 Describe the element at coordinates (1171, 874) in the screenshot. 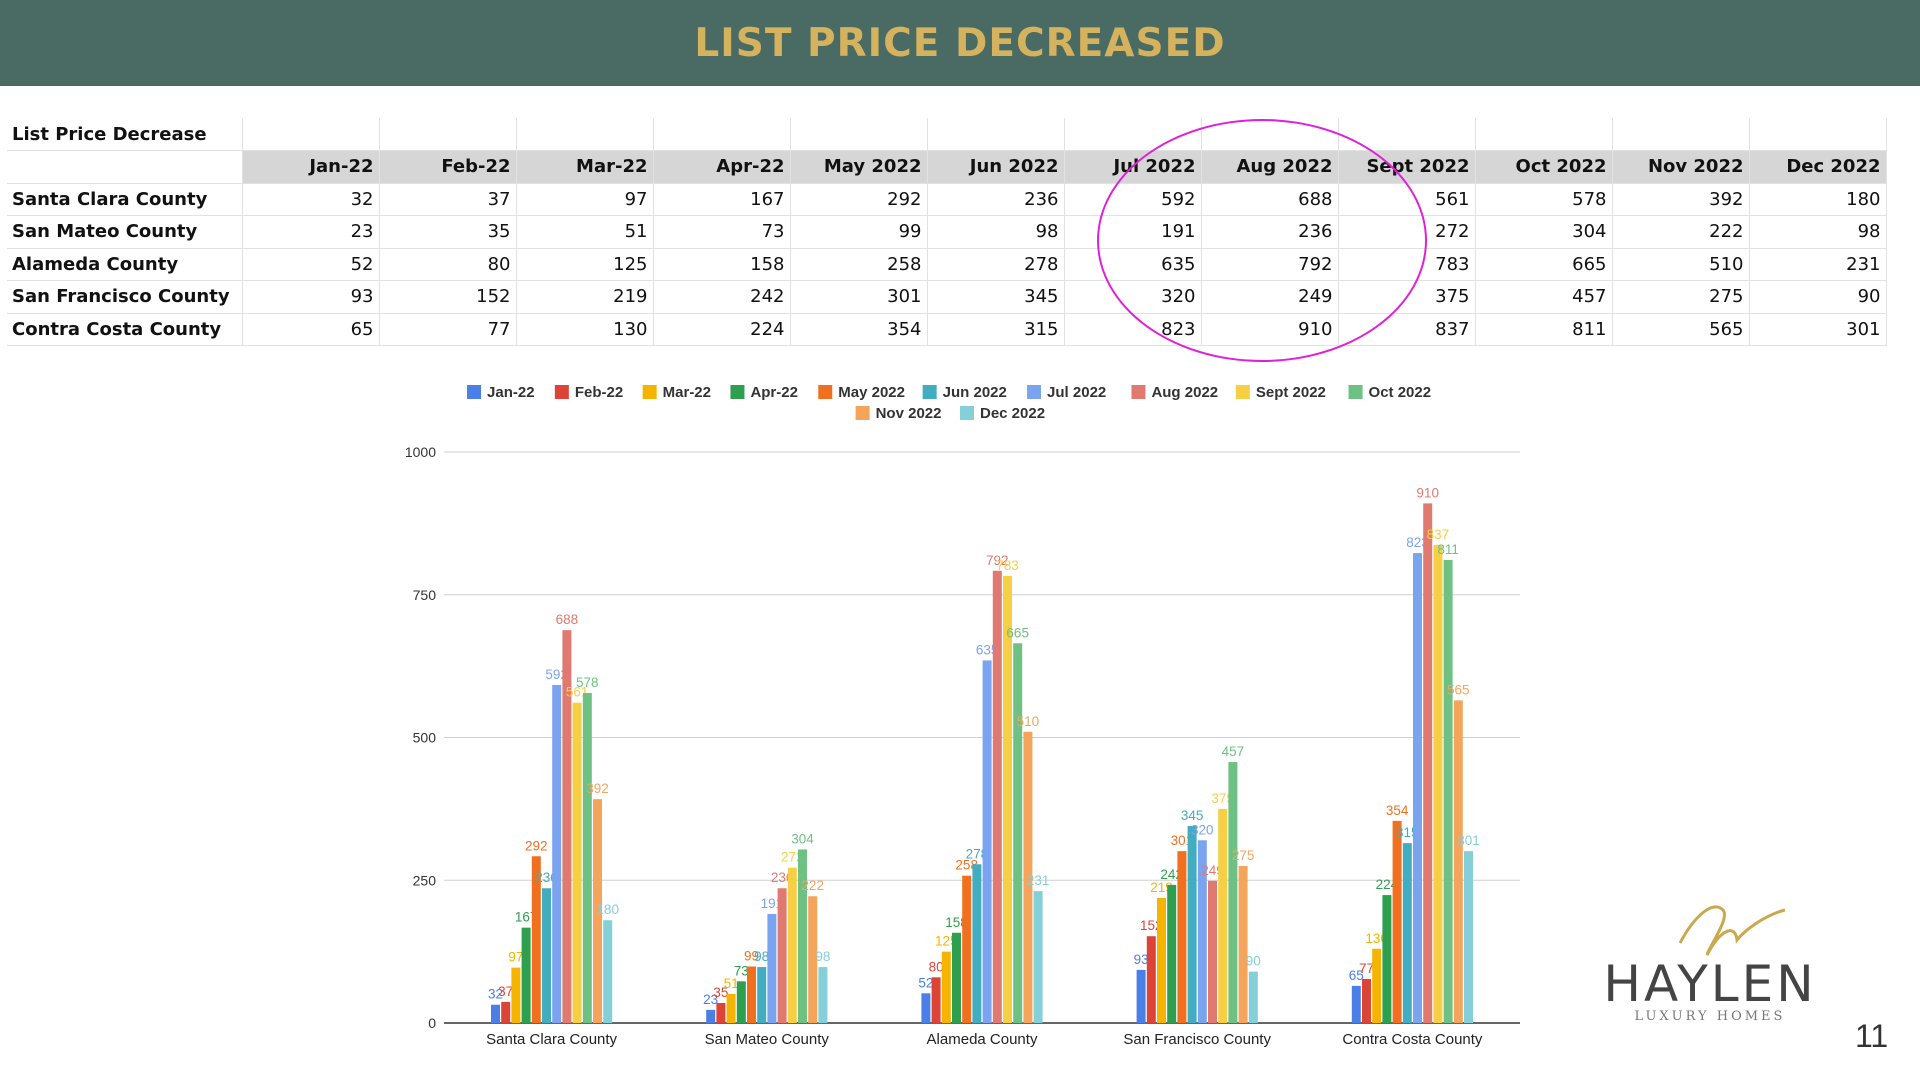

I see `data-label: 242` at that location.